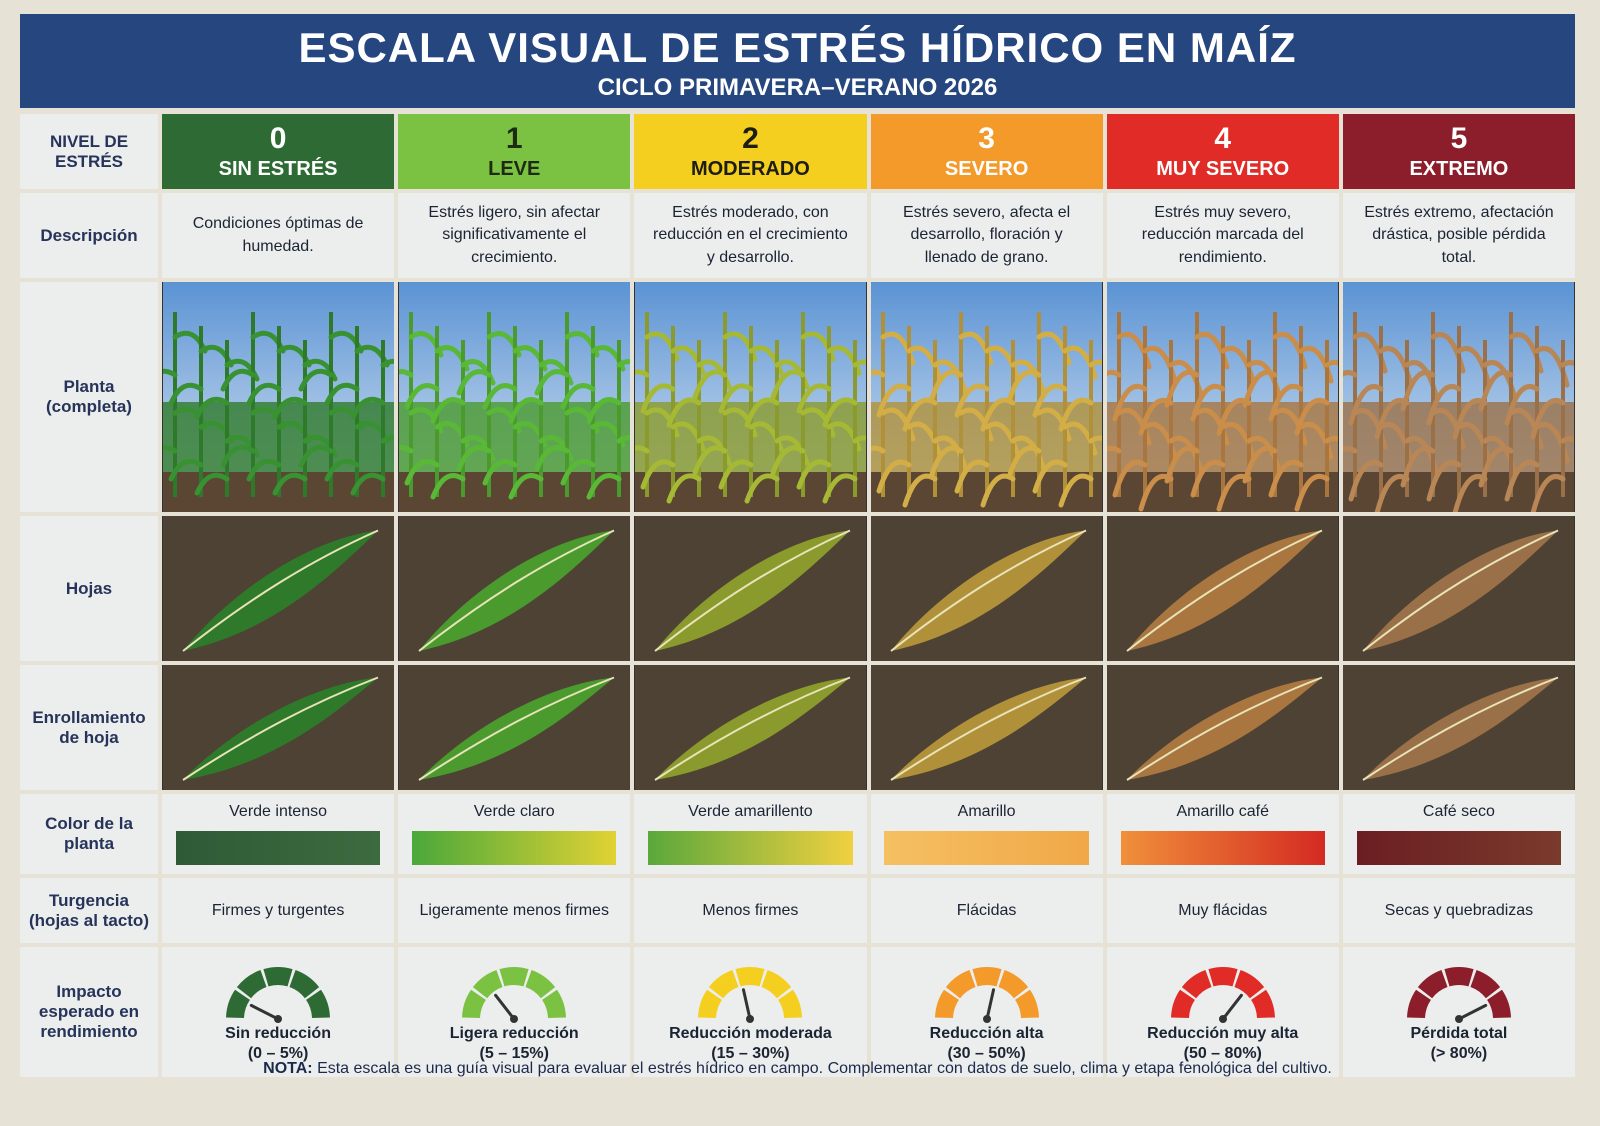 Image resolution: width=1600 pixels, height=1126 pixels. What do you see at coordinates (1222, 910) in the screenshot?
I see `turgency: Muy flácidas` at bounding box center [1222, 910].